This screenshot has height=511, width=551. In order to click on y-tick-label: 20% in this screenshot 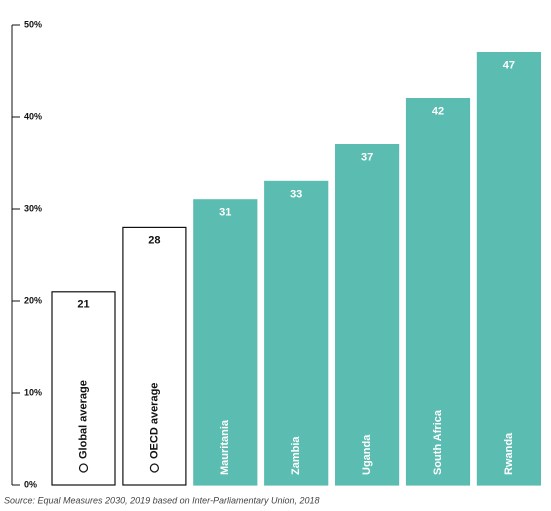, I will do `click(33, 300)`.